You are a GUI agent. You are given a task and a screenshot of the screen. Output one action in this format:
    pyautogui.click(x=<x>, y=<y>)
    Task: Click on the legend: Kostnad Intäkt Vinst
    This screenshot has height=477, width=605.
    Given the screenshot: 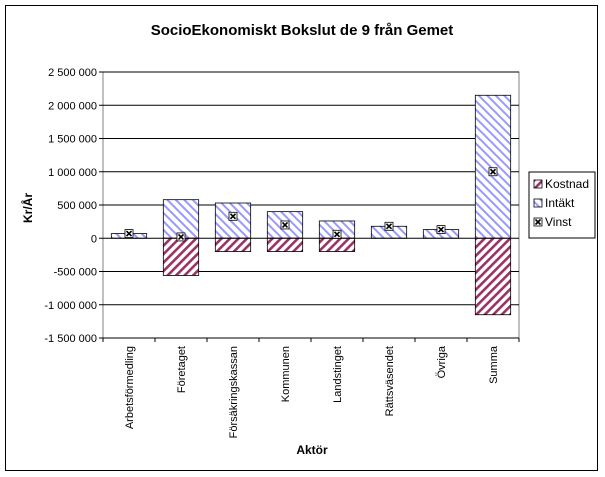 What is the action you would take?
    pyautogui.click(x=562, y=205)
    